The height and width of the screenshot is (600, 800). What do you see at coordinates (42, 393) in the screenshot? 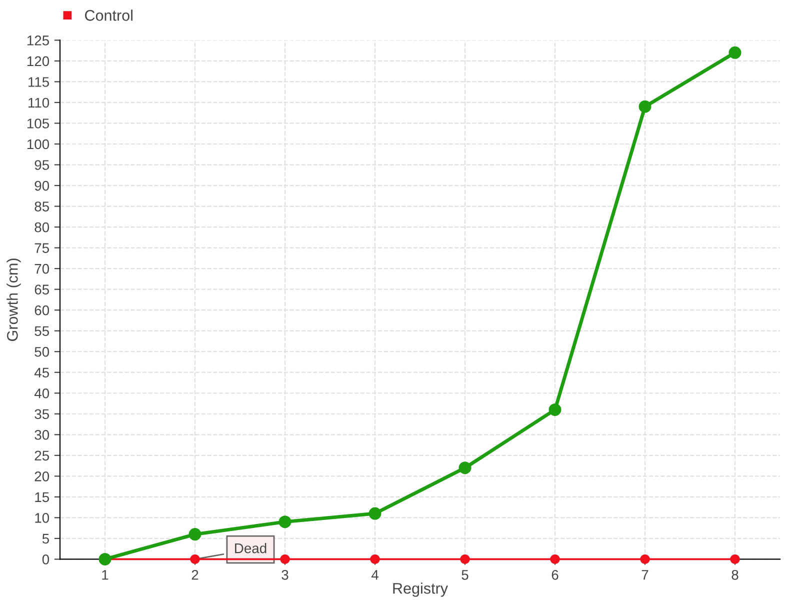
I see `y-tick-label: 40` at bounding box center [42, 393].